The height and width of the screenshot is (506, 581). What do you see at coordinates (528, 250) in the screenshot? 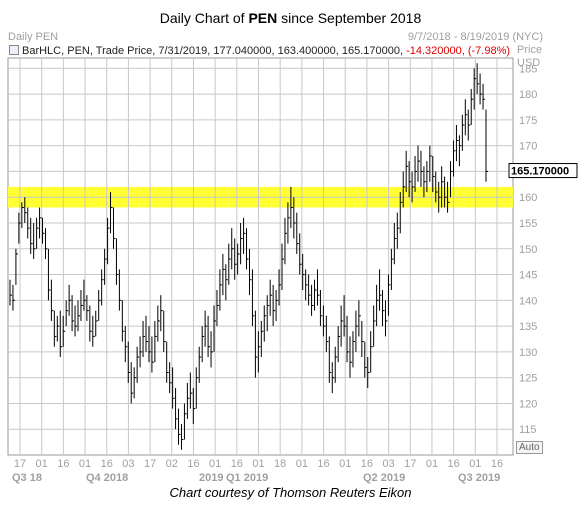
I see `y-tick-label: 150` at bounding box center [528, 250].